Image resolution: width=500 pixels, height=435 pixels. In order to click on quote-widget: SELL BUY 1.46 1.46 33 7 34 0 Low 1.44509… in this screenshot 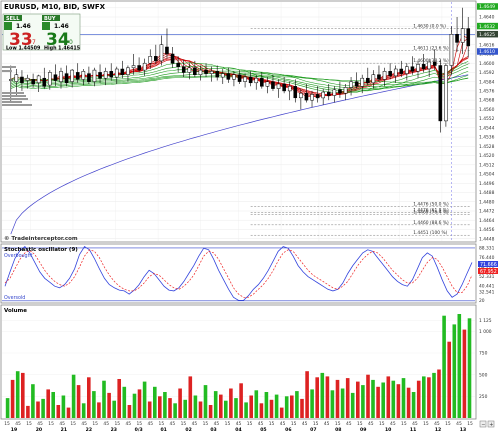, I will do `click(41, 32)`.